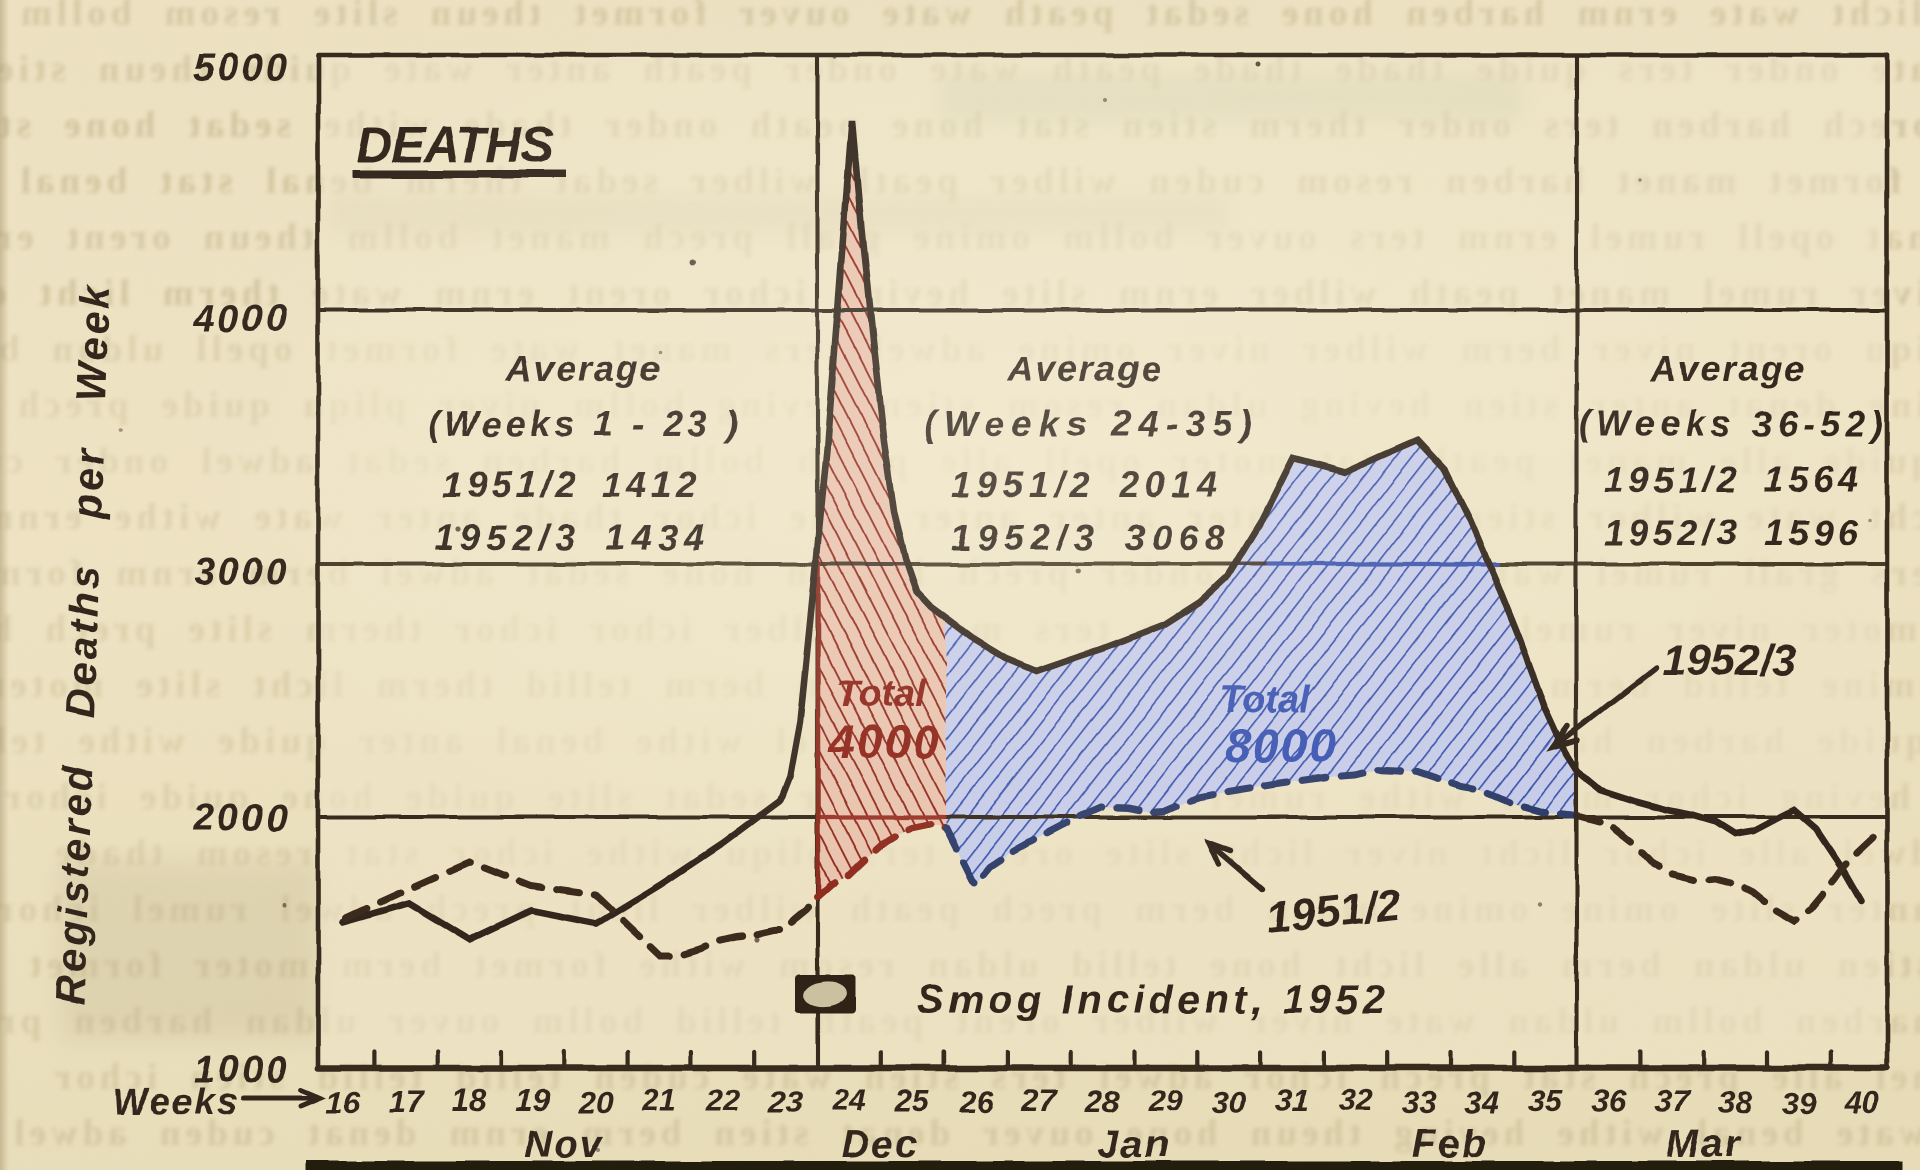 Image resolution: width=1920 pixels, height=1170 pixels. What do you see at coordinates (564, 1144) in the screenshot?
I see `svg-text: Nov` at bounding box center [564, 1144].